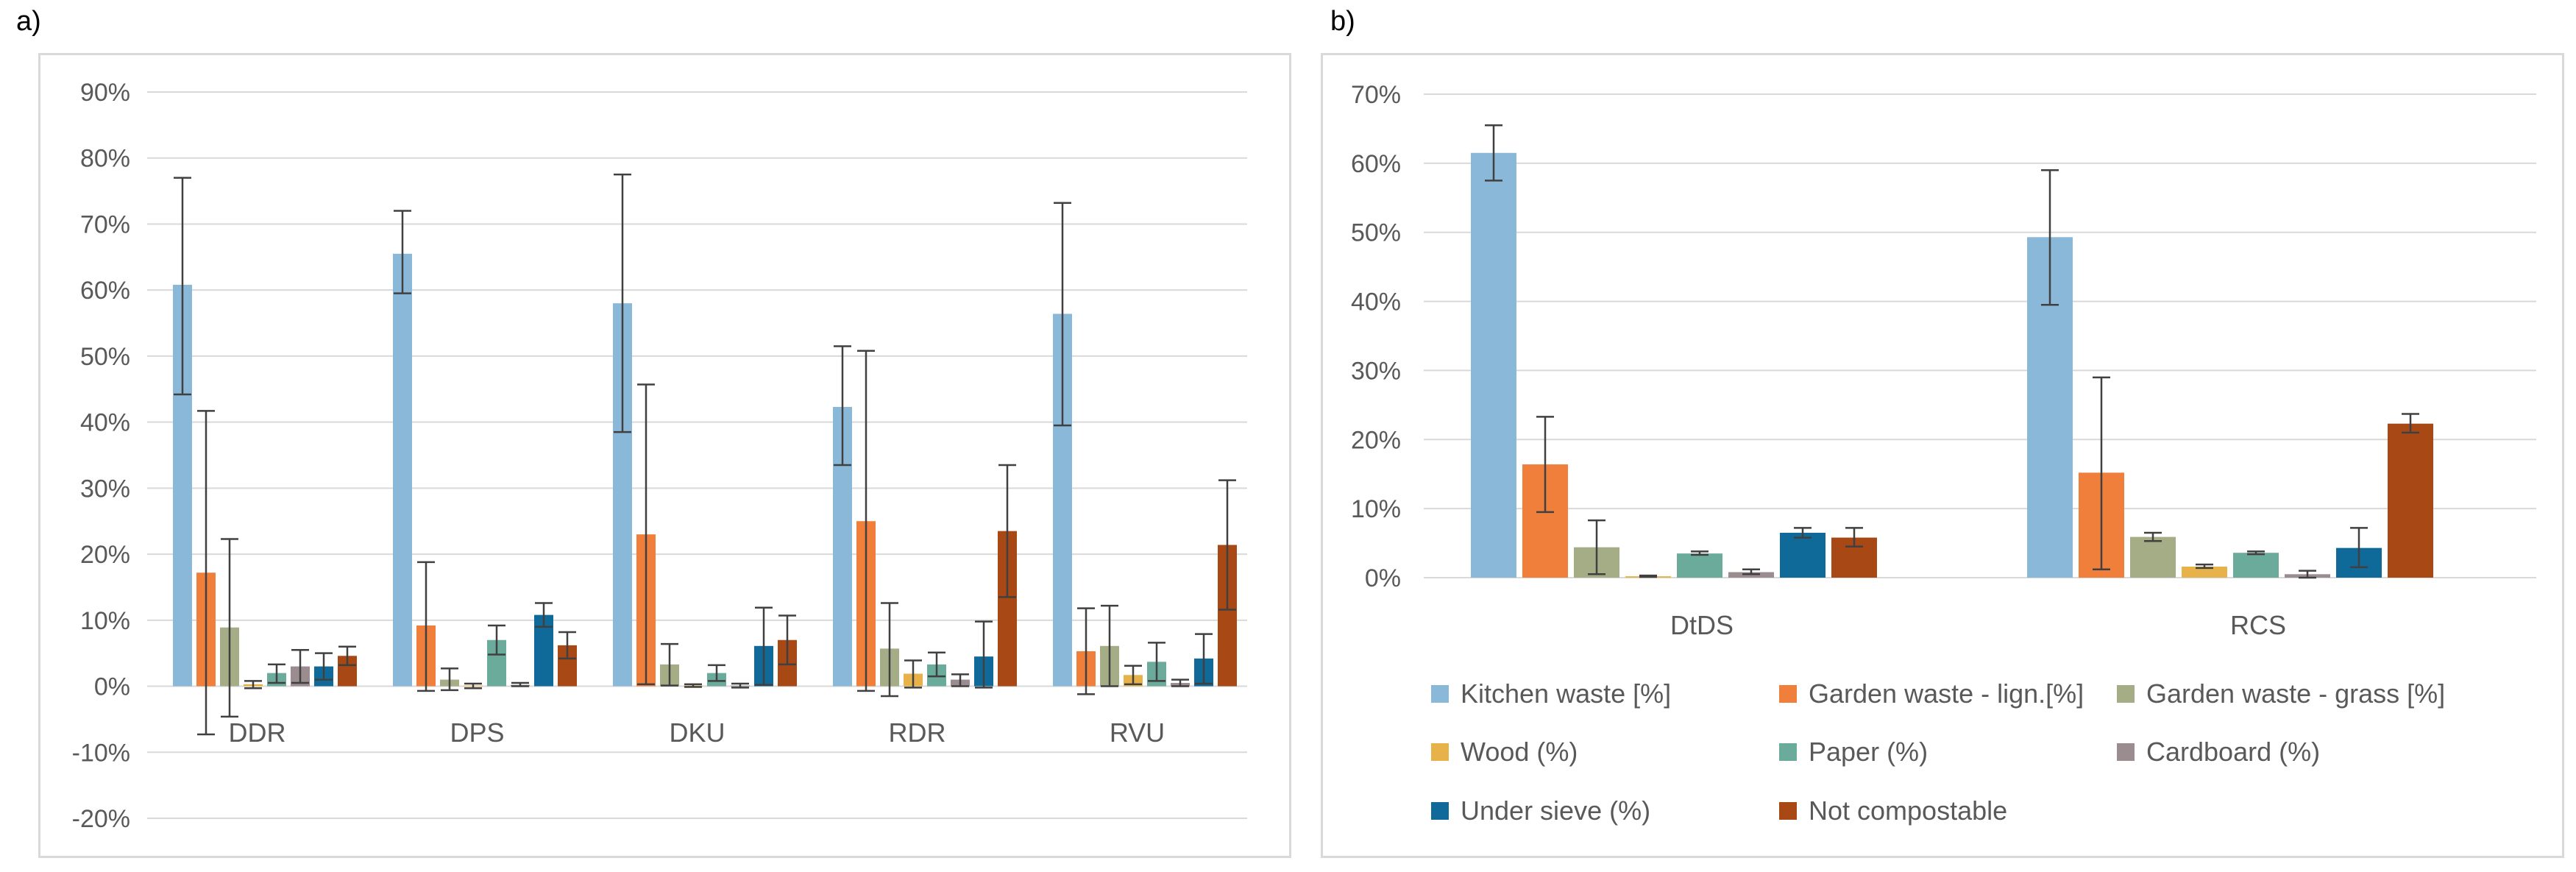 The height and width of the screenshot is (872, 2576). Describe the element at coordinates (105, 423) in the screenshot. I see `y-tick-label: 40%` at that location.